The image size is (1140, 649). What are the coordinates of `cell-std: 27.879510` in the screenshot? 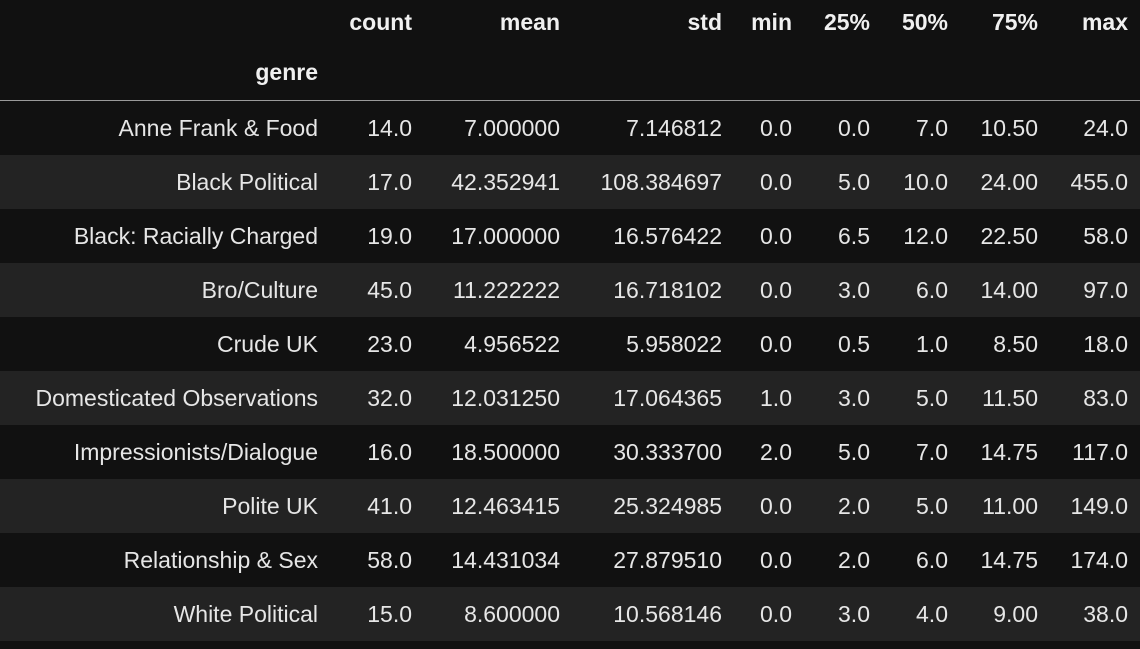 It's located at (667, 559).